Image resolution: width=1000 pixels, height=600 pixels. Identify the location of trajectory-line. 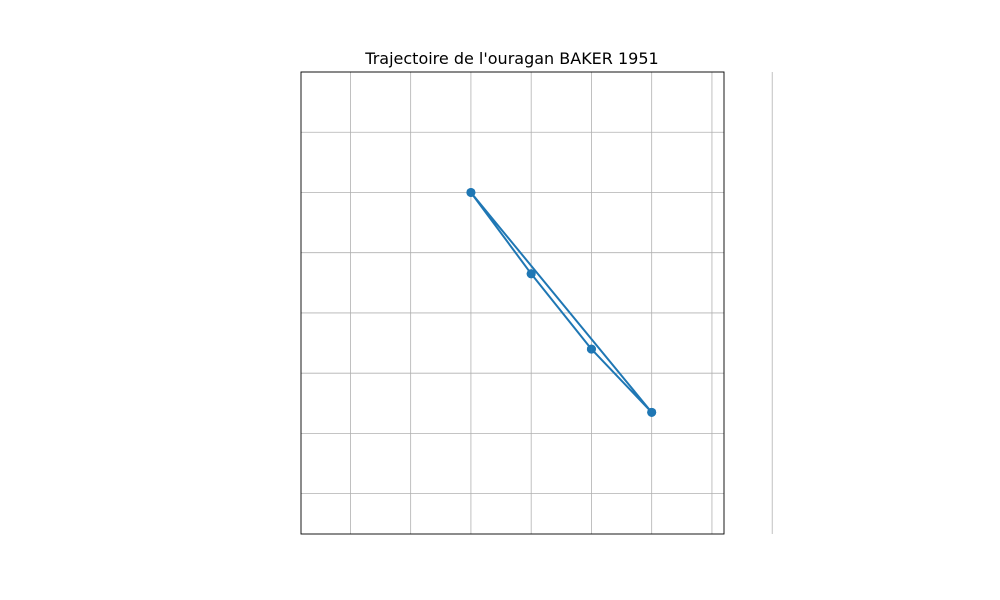
(561, 302).